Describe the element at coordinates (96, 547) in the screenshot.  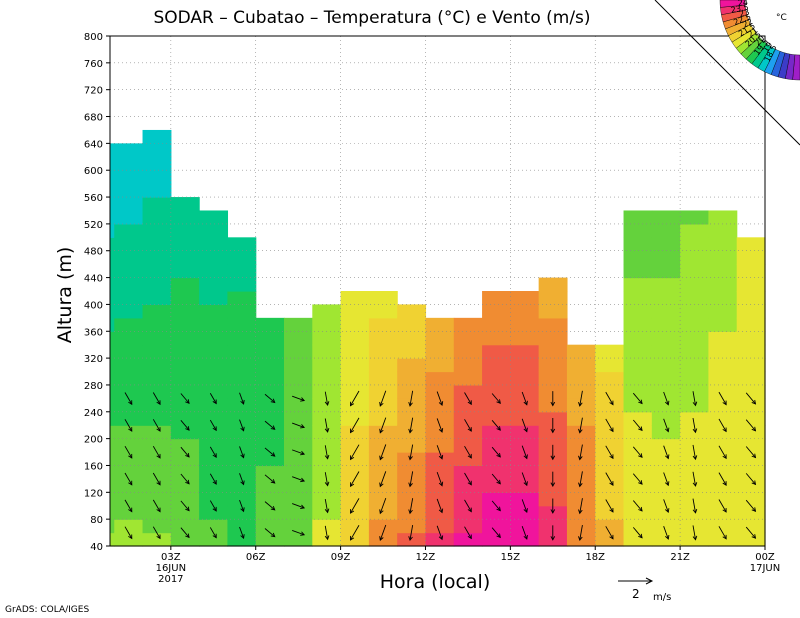
I see `y-tick-label: 40` at that location.